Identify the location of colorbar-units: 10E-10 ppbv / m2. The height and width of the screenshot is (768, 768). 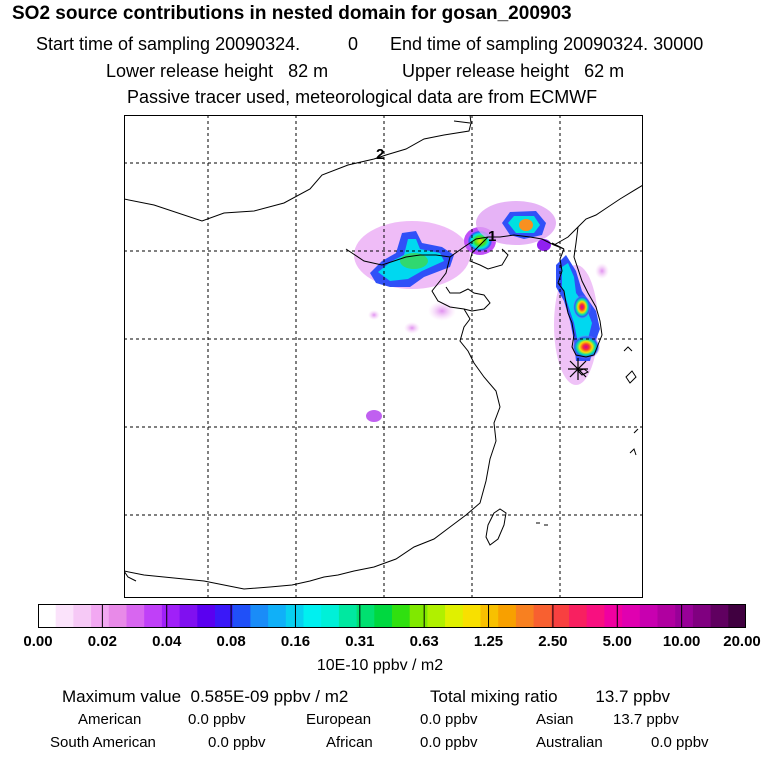
(380, 665).